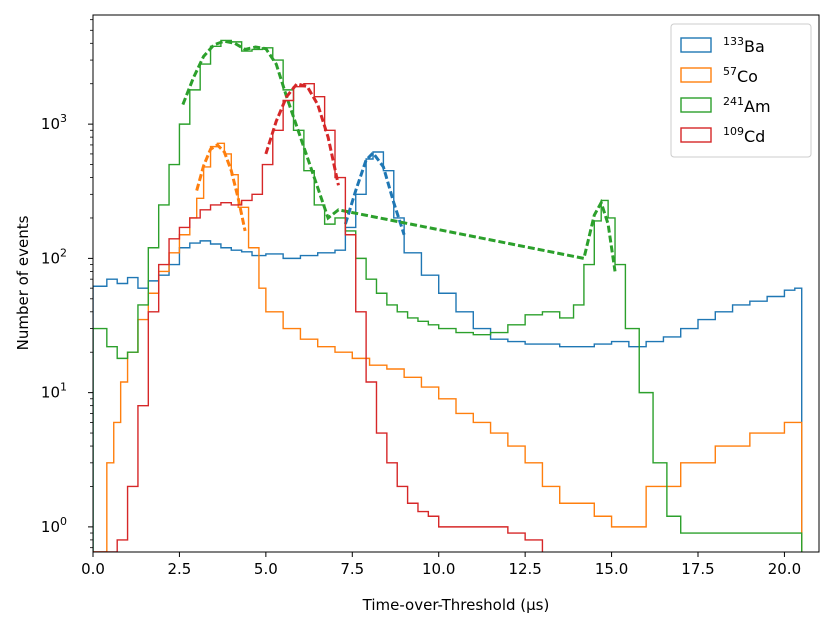 The height and width of the screenshot is (632, 831). Describe the element at coordinates (696, 45) in the screenshot. I see `legend-swatch-ba` at that location.